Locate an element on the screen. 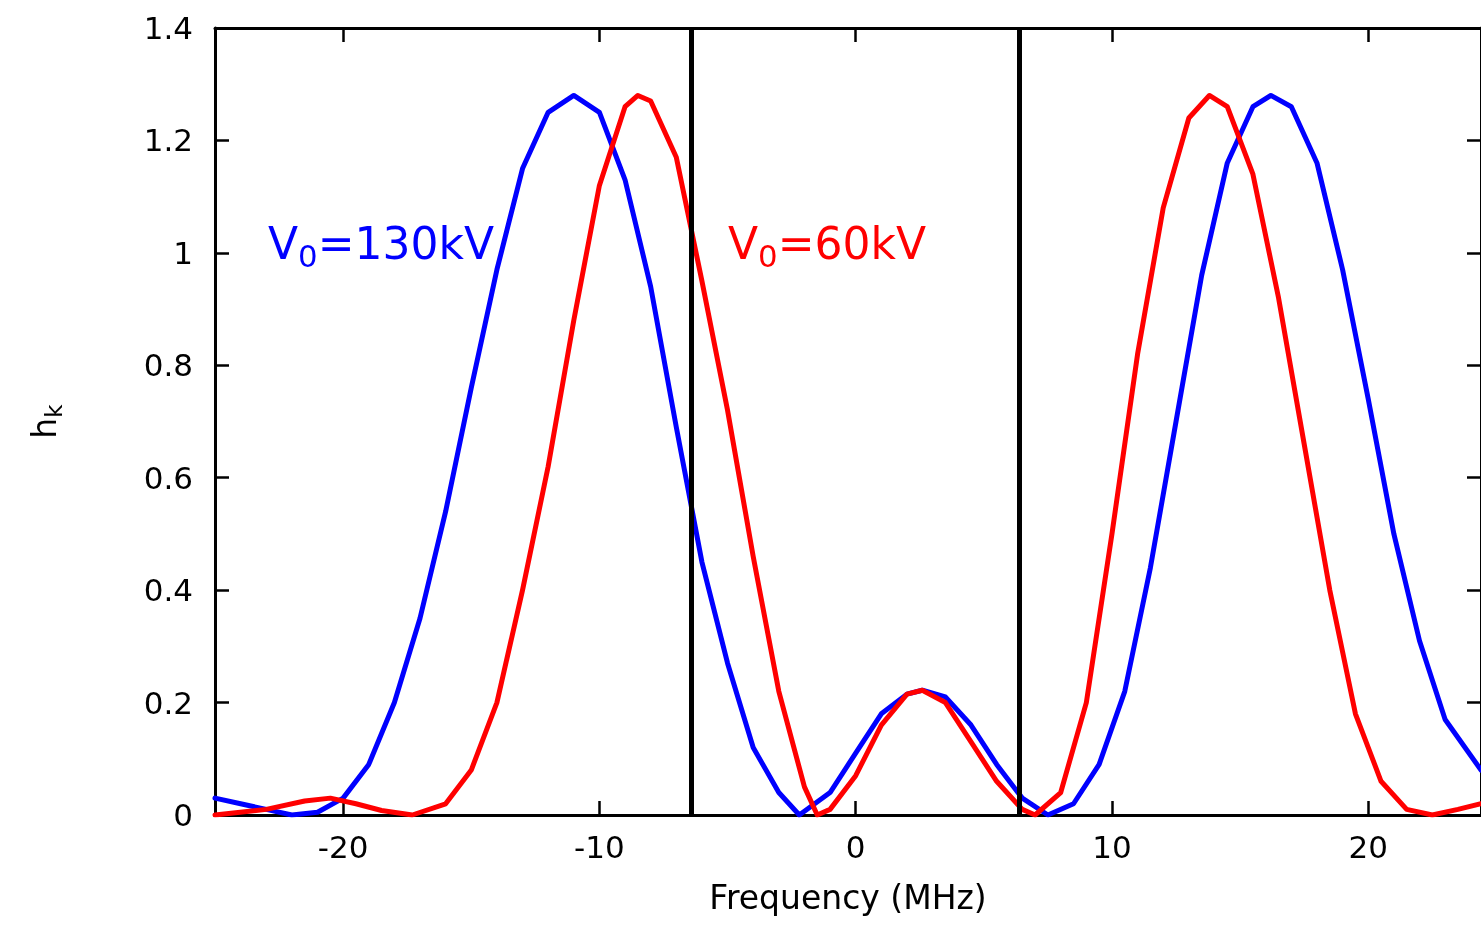  y-tick-label: 0.8 is located at coordinates (168, 365).